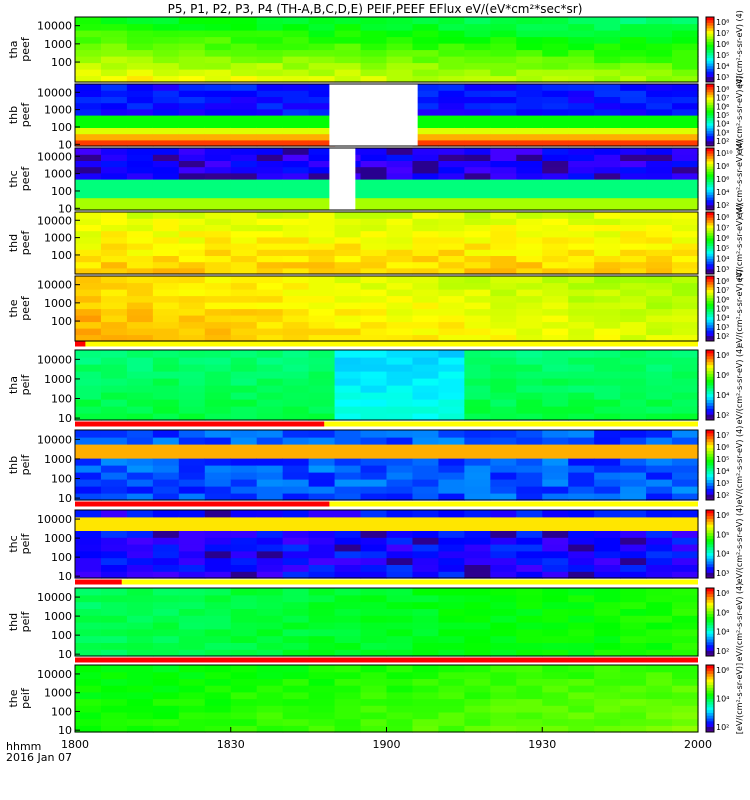 Image resolution: width=750 pixels, height=800 pixels. Describe the element at coordinates (722, 415) in the screenshot. I see `colorbar-tick-label: 10²` at that location.